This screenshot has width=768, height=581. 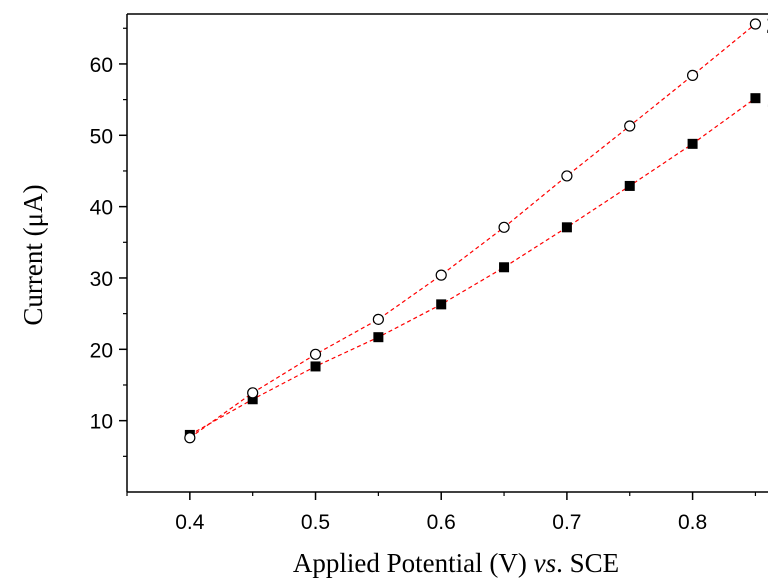 What do you see at coordinates (101, 422) in the screenshot?
I see `y-tick-label: 10` at bounding box center [101, 422].